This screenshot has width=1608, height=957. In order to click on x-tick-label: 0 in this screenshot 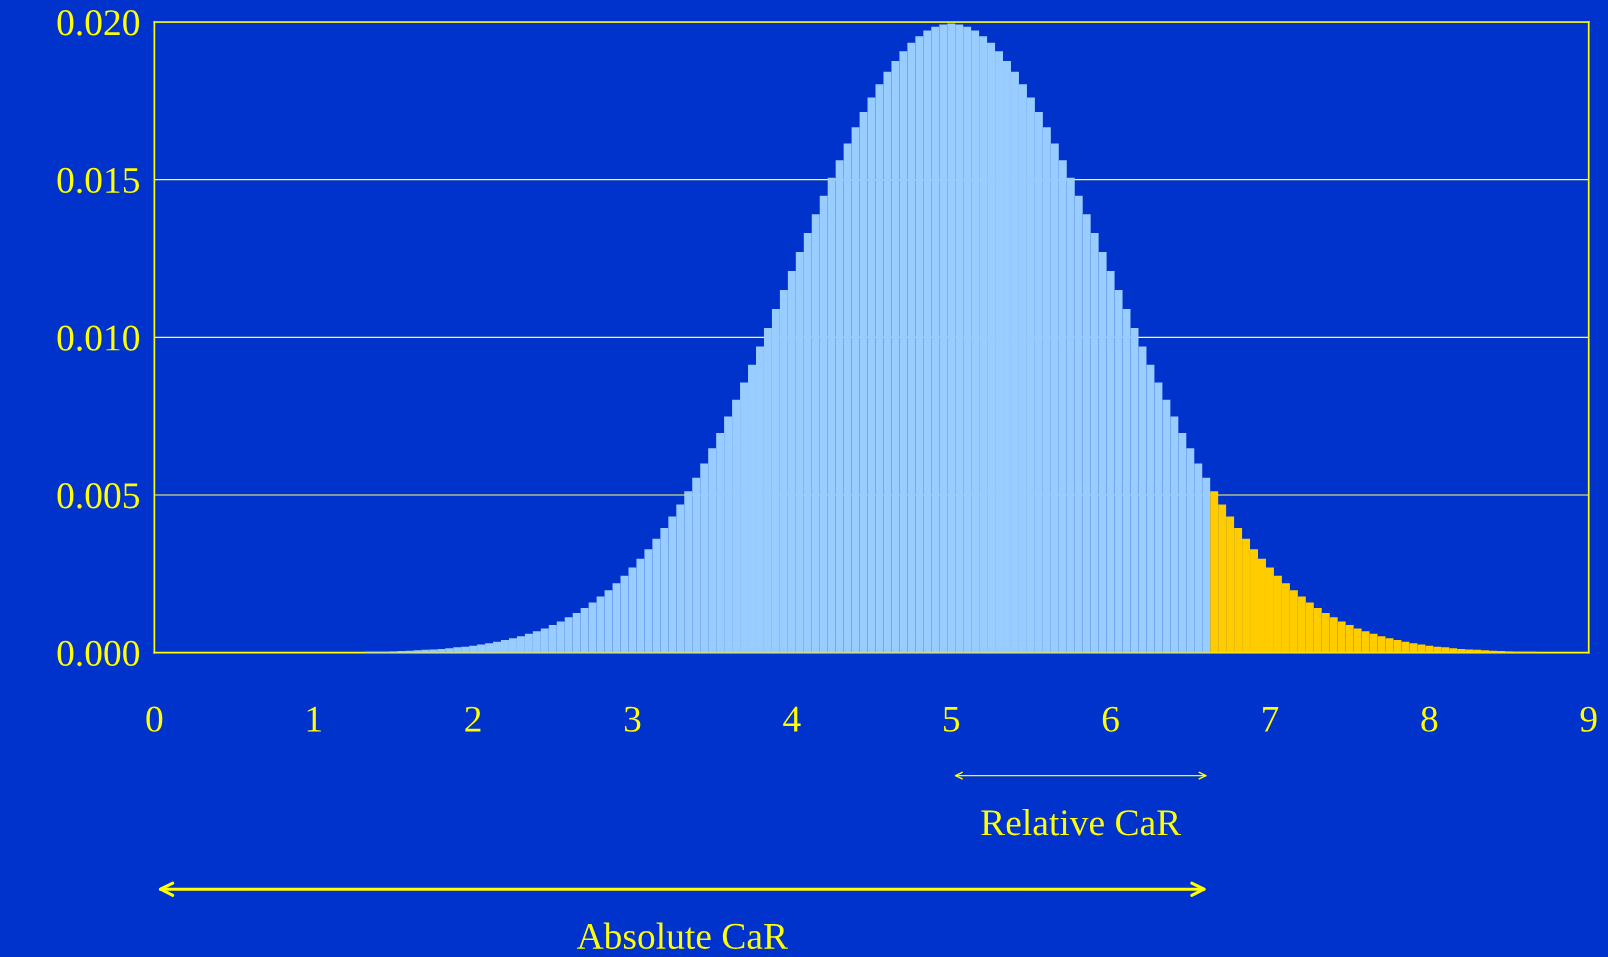, I will do `click(154, 719)`.